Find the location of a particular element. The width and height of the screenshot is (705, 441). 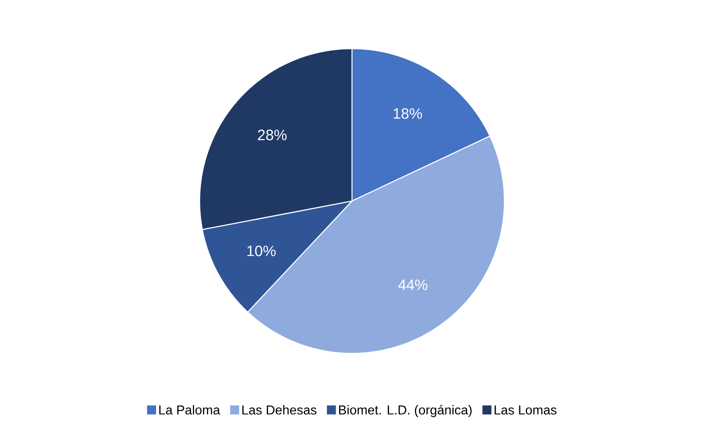

legend-label: La Paloma is located at coordinates (189, 410).